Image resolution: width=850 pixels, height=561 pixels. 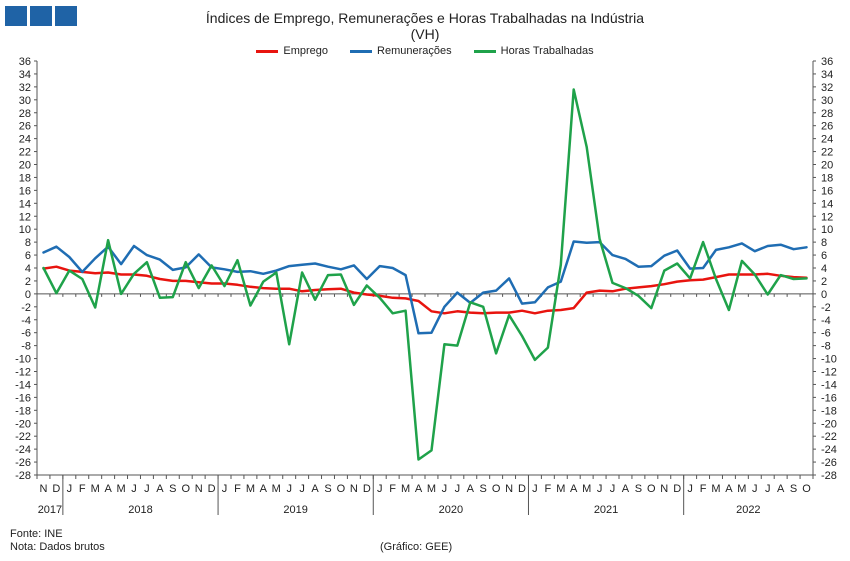 I want to click on y-tick-label-right: -12, so click(x=829, y=373).